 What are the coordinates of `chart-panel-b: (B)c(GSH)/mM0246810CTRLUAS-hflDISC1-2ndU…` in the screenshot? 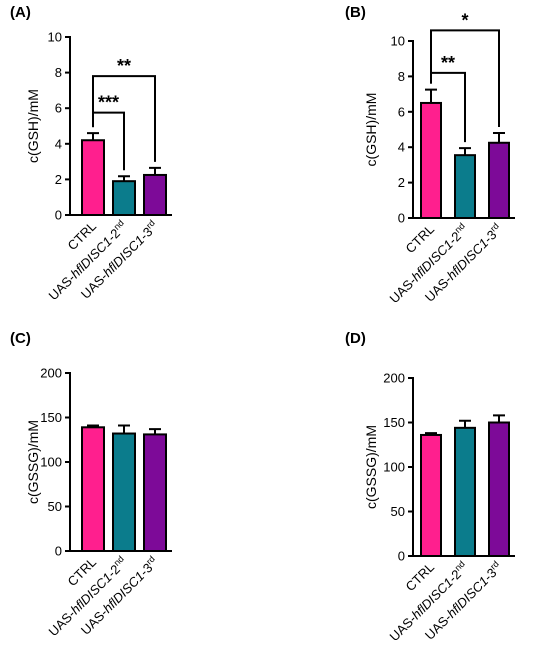 It's located at (430, 155).